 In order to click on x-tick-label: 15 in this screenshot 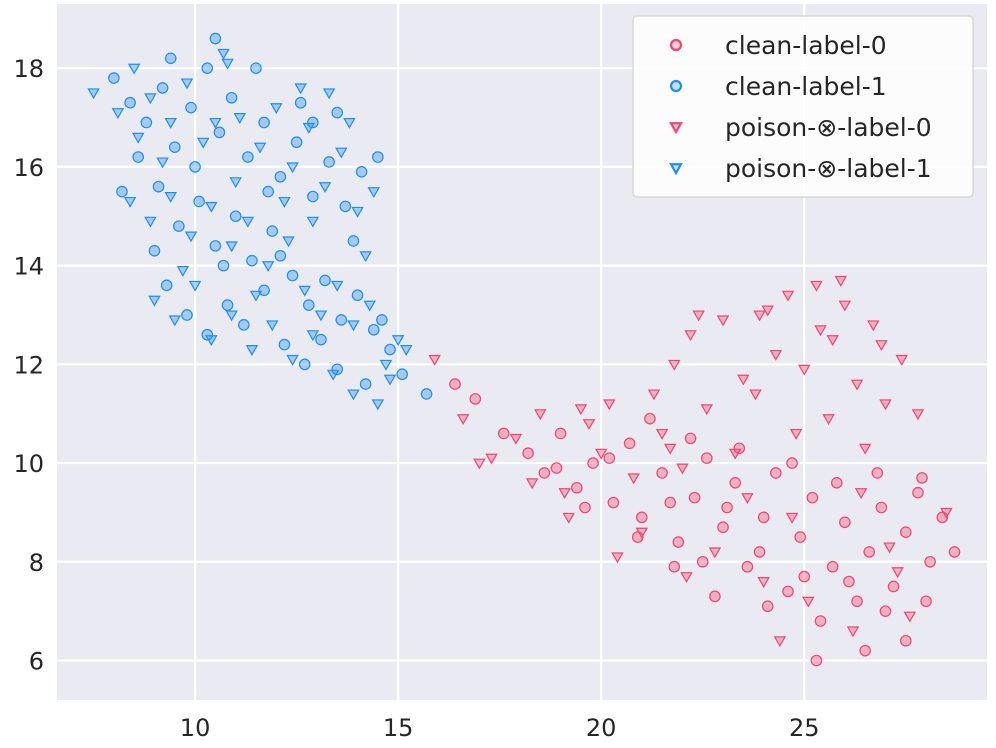, I will do `click(398, 728)`.